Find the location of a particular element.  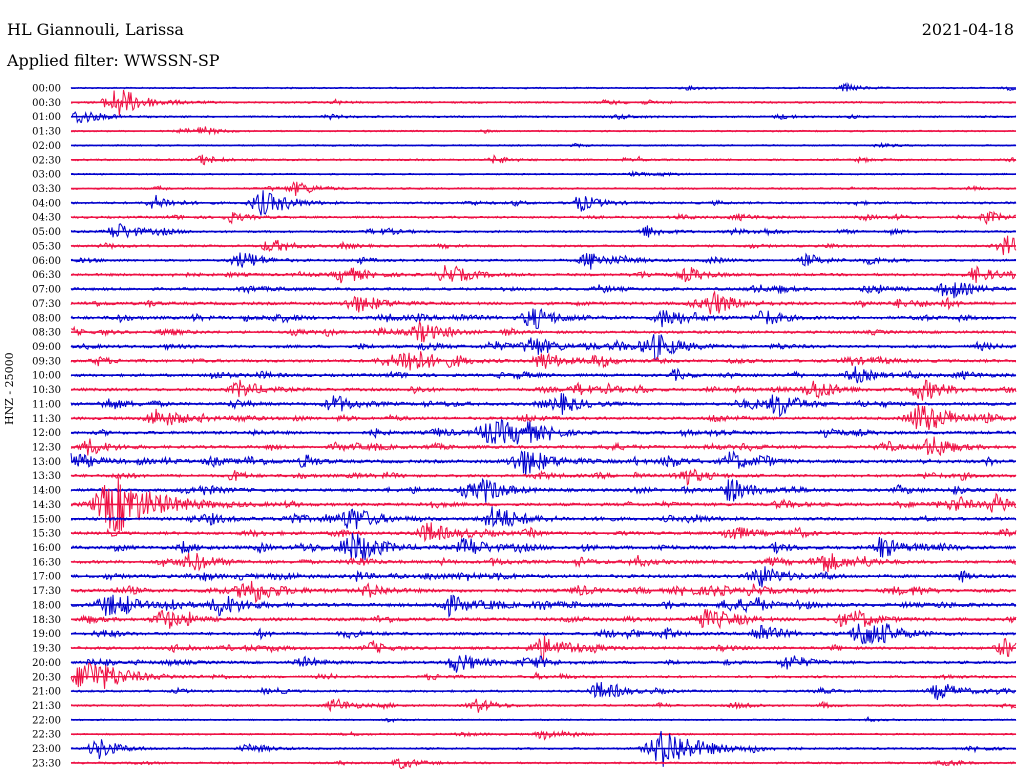

row-time-label: 02:00 is located at coordinates (46, 146).